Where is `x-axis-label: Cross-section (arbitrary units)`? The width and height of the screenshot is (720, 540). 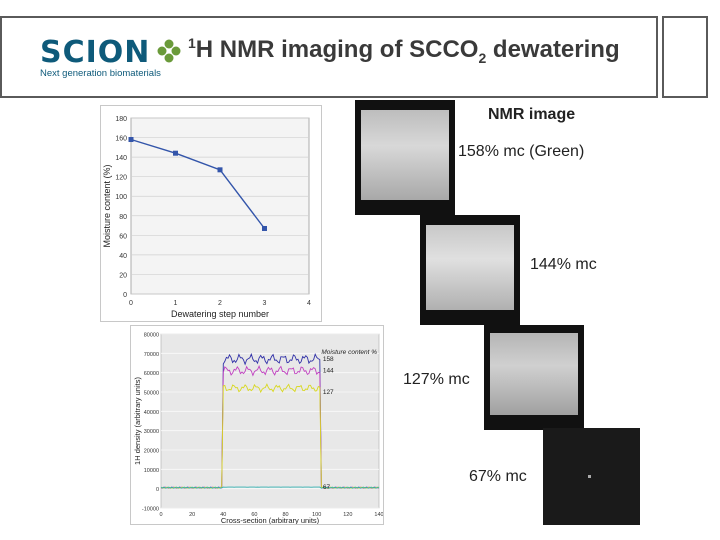 x-axis-label: Cross-section (arbitrary units) is located at coordinates (270, 520).